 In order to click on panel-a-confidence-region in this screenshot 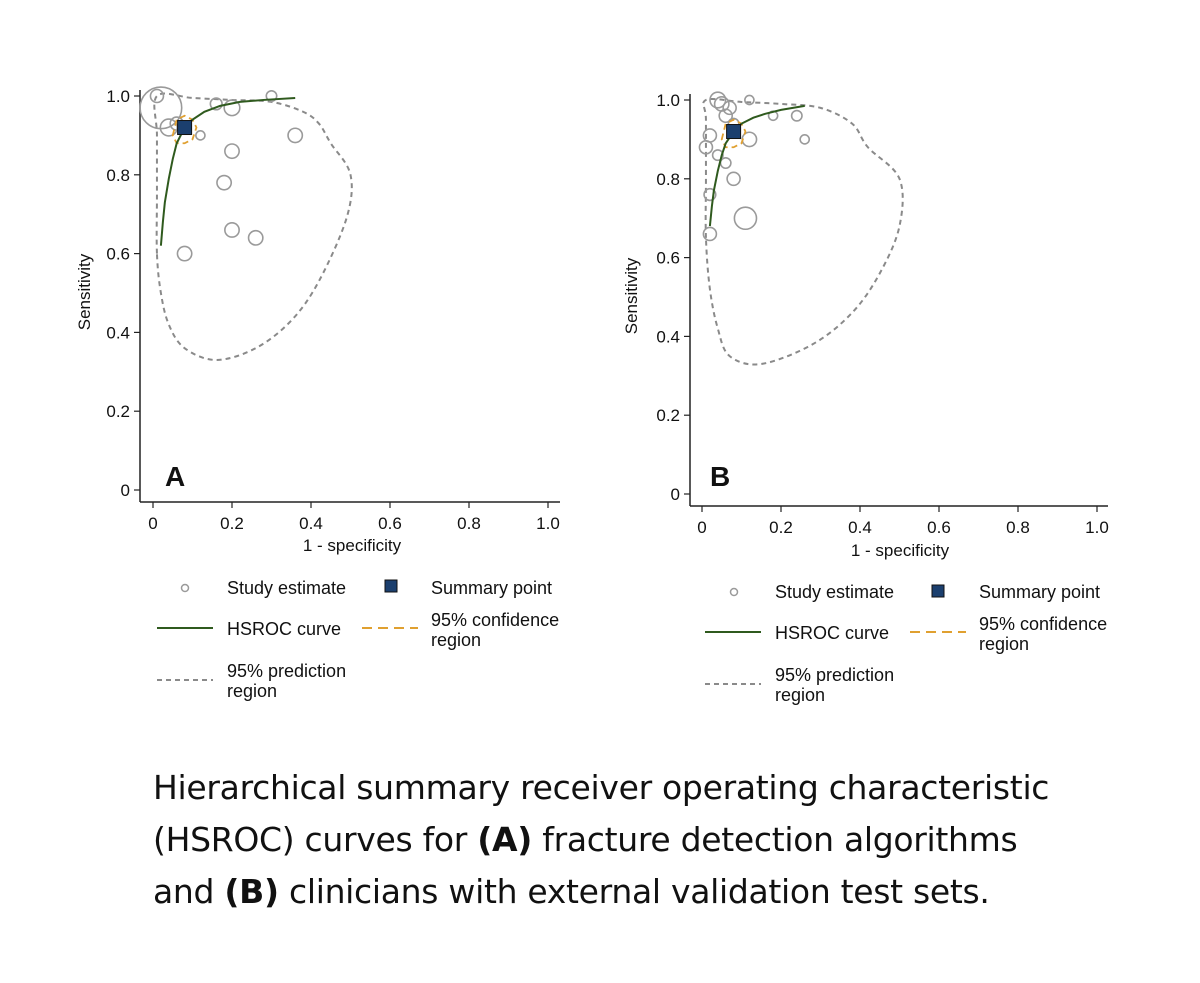, I will do `click(184, 129)`.